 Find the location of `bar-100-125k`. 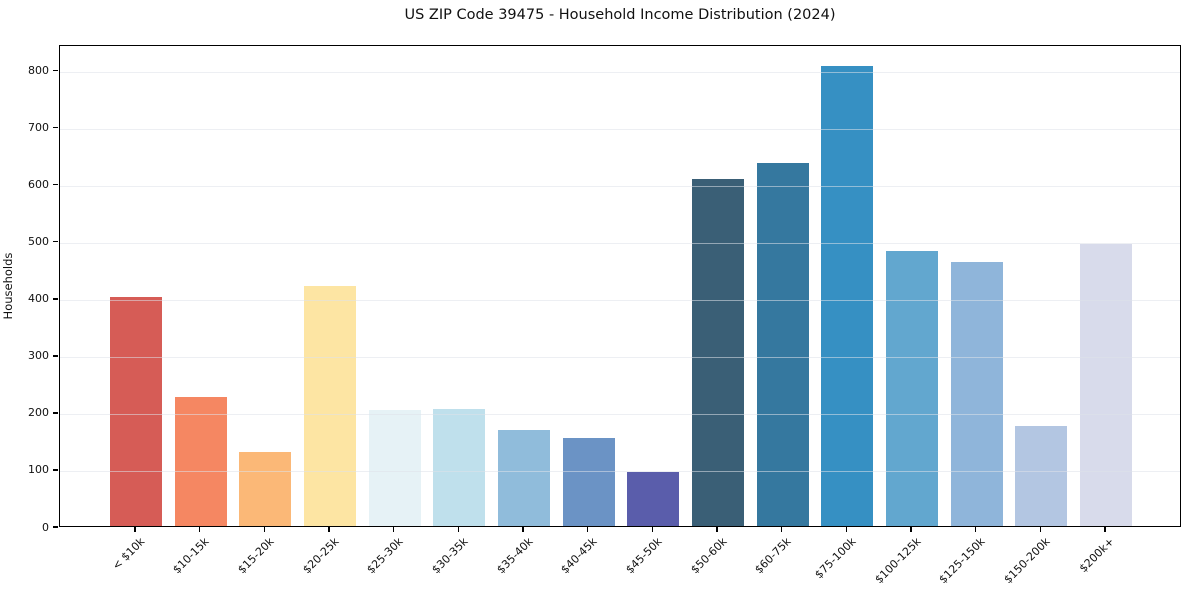

bar-100-125k is located at coordinates (912, 388).